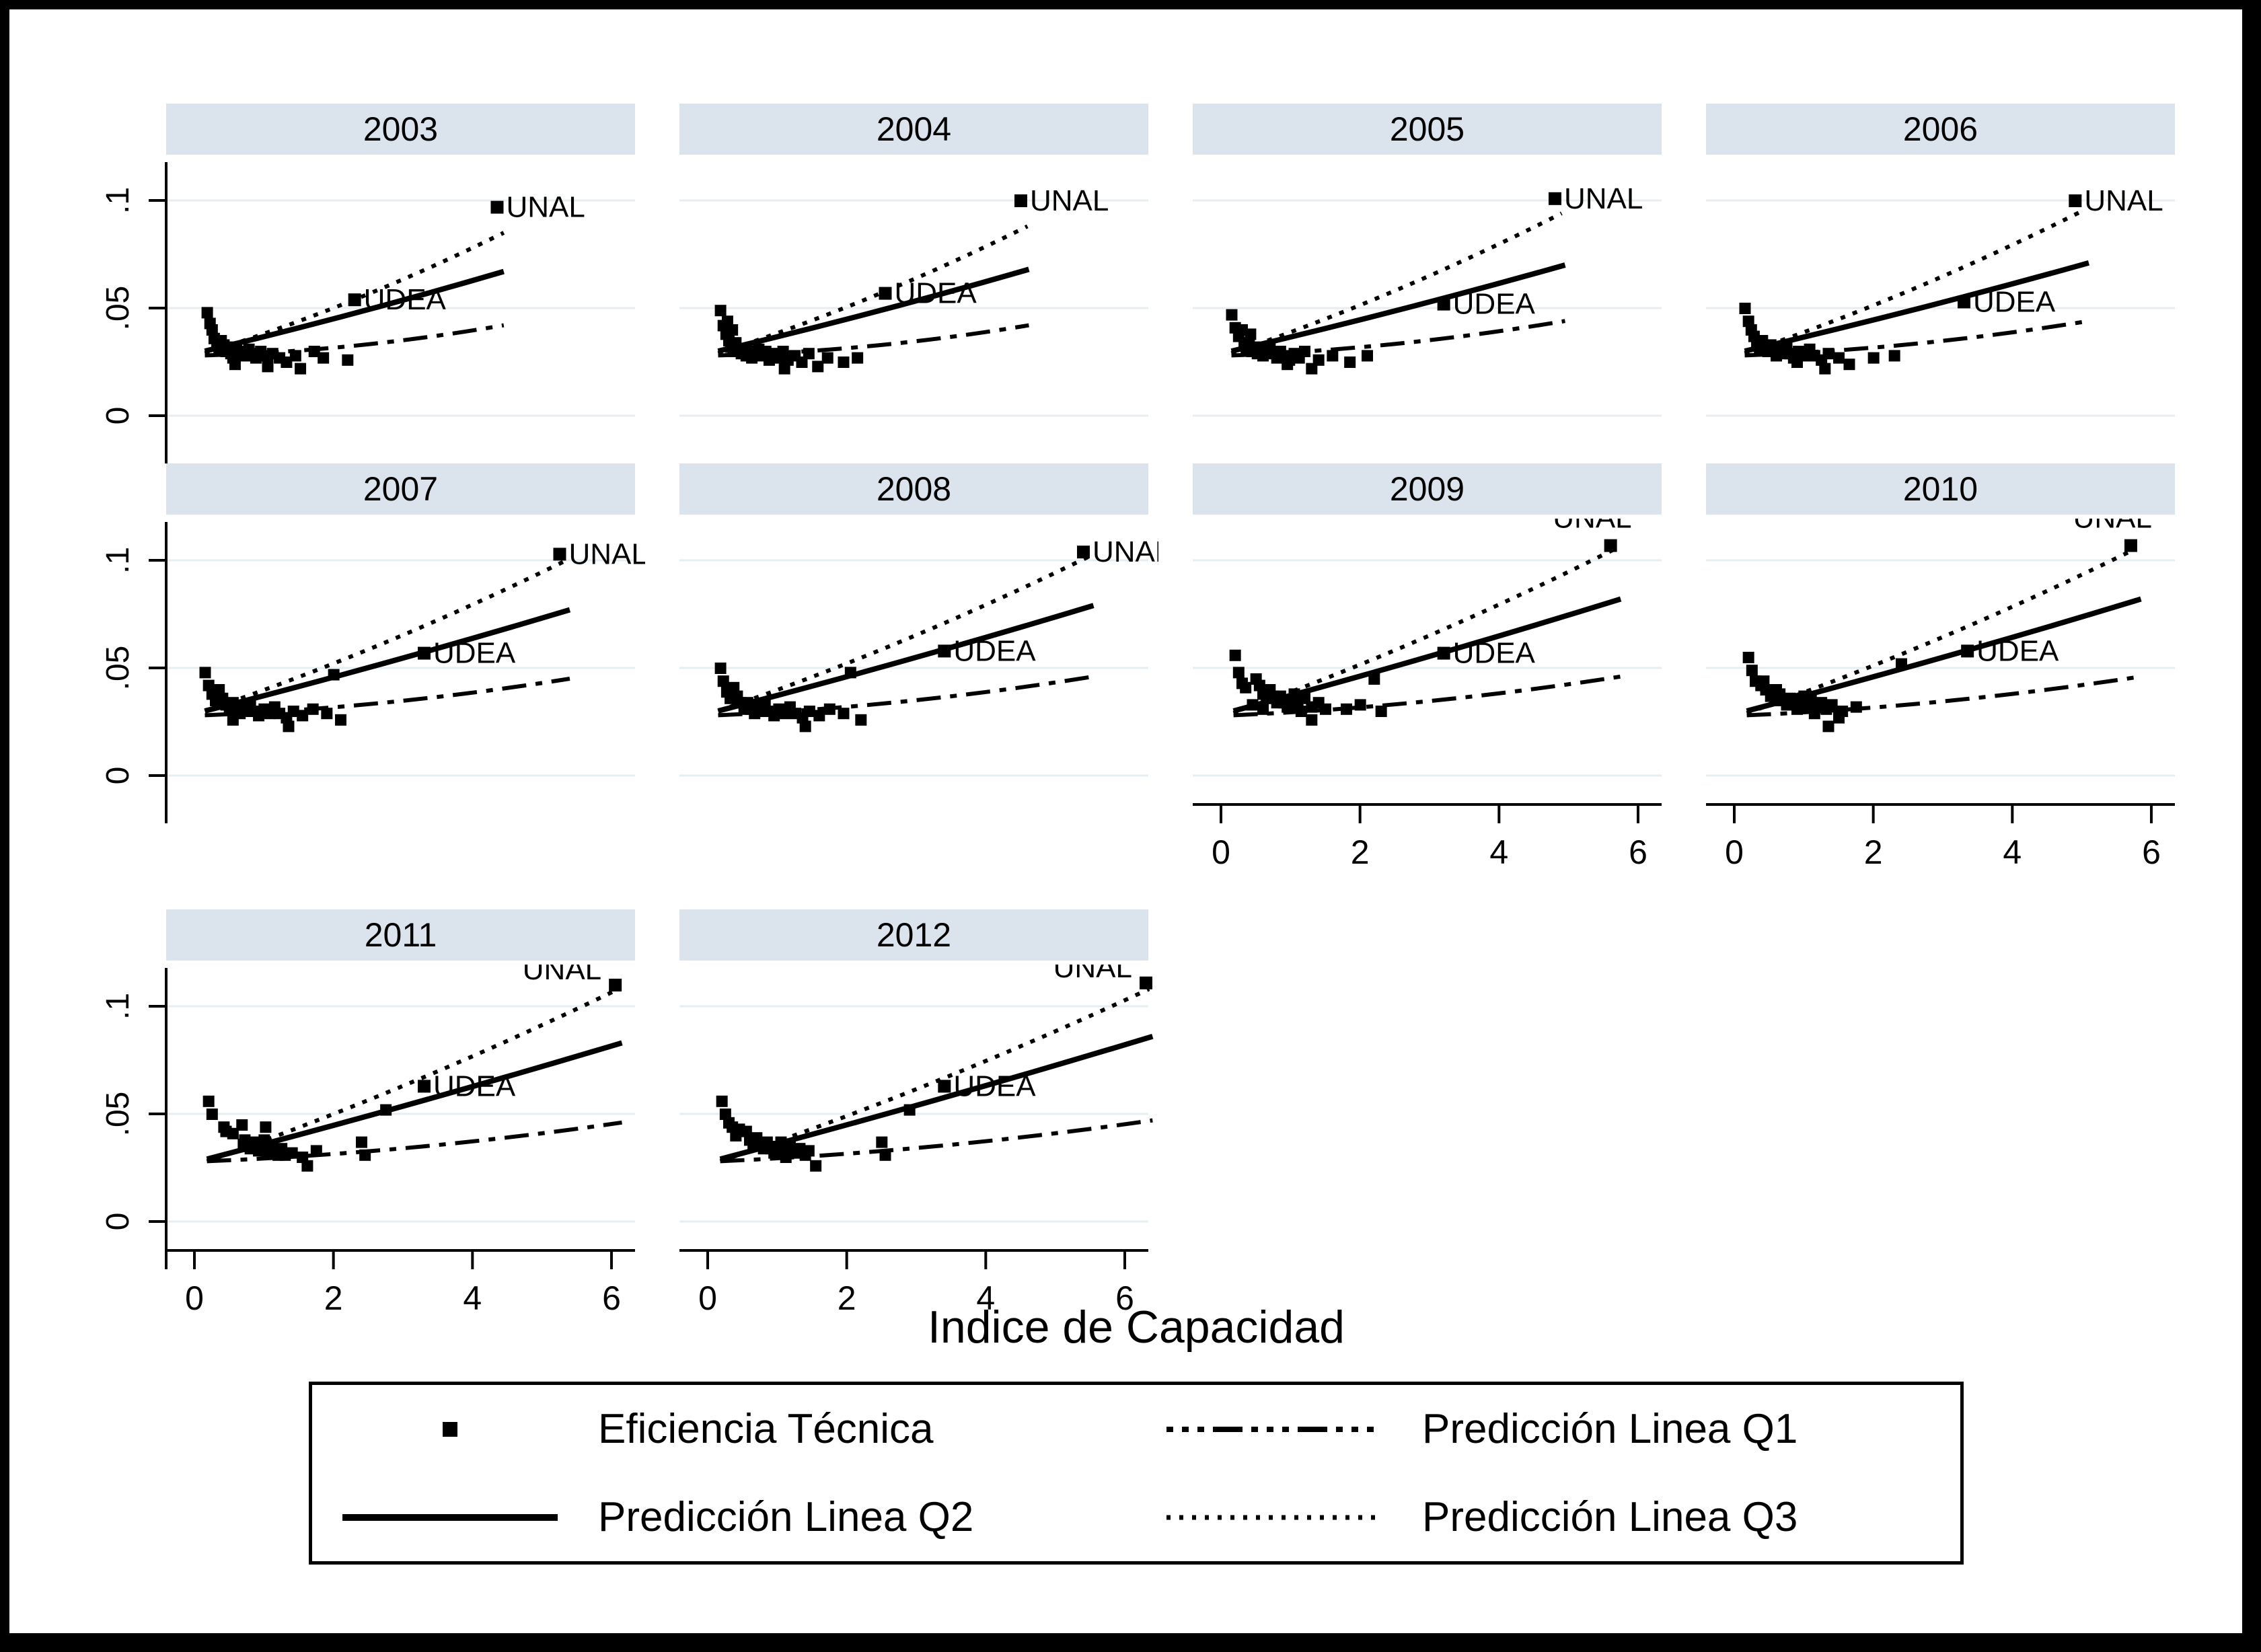 This screenshot has height=1652, width=2261. Describe the element at coordinates (1136, 1327) in the screenshot. I see `x-axis-title: Indice de Capacidad` at that location.